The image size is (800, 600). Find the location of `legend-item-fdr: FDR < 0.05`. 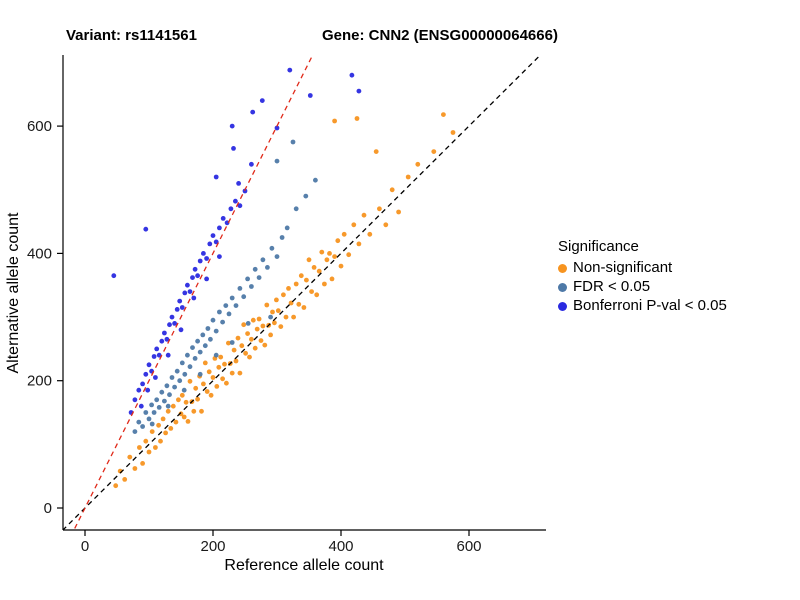

legend-item-fdr: FDR < 0.05 is located at coordinates (642, 287).